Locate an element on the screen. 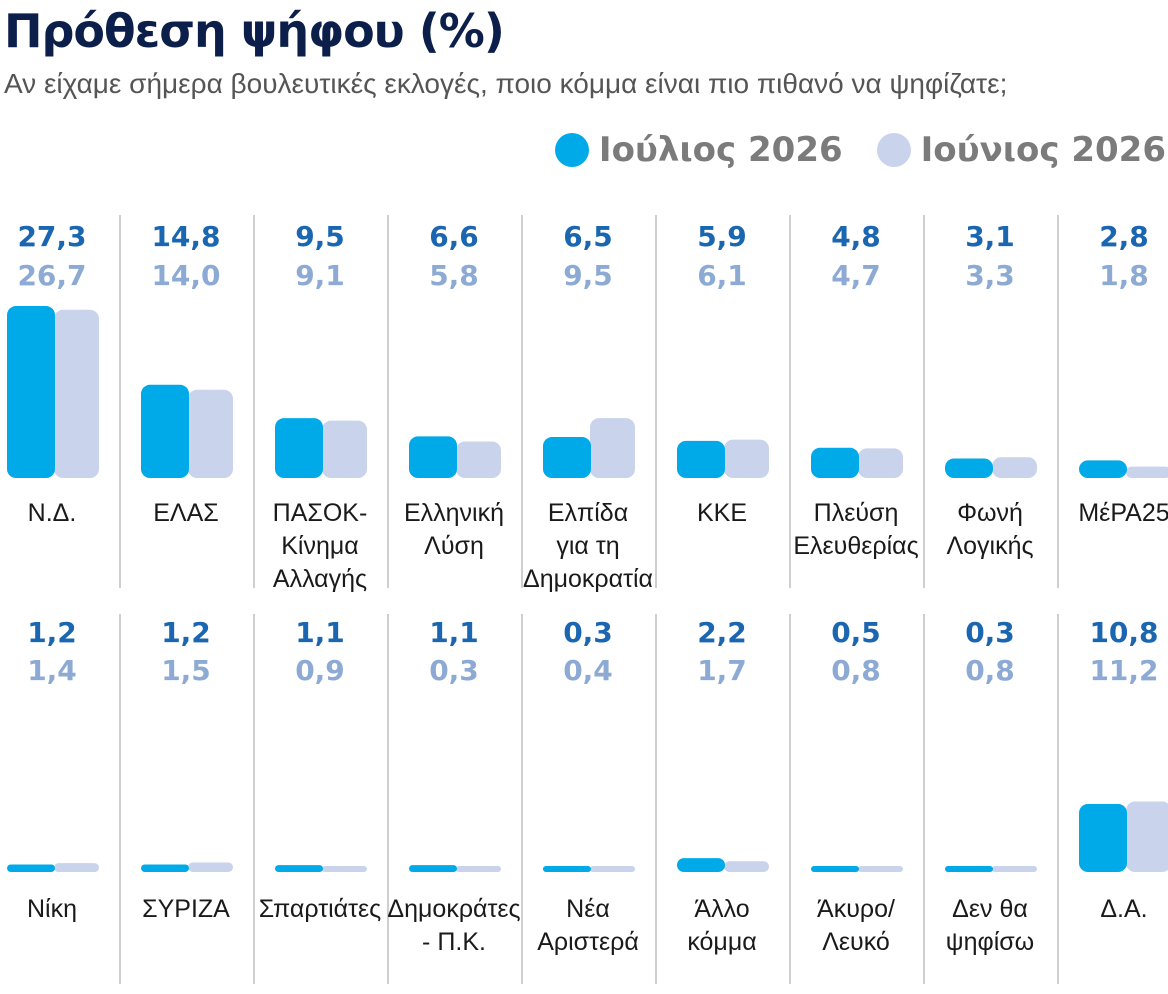 The image size is (1168, 994). value-label-july: 1,2 is located at coordinates (186, 632).